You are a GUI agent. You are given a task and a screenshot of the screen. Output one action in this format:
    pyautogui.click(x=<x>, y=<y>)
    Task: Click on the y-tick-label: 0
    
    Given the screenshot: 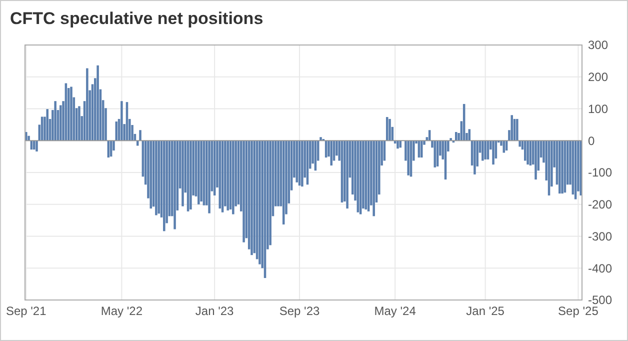 What is the action you would take?
    pyautogui.click(x=591, y=141)
    